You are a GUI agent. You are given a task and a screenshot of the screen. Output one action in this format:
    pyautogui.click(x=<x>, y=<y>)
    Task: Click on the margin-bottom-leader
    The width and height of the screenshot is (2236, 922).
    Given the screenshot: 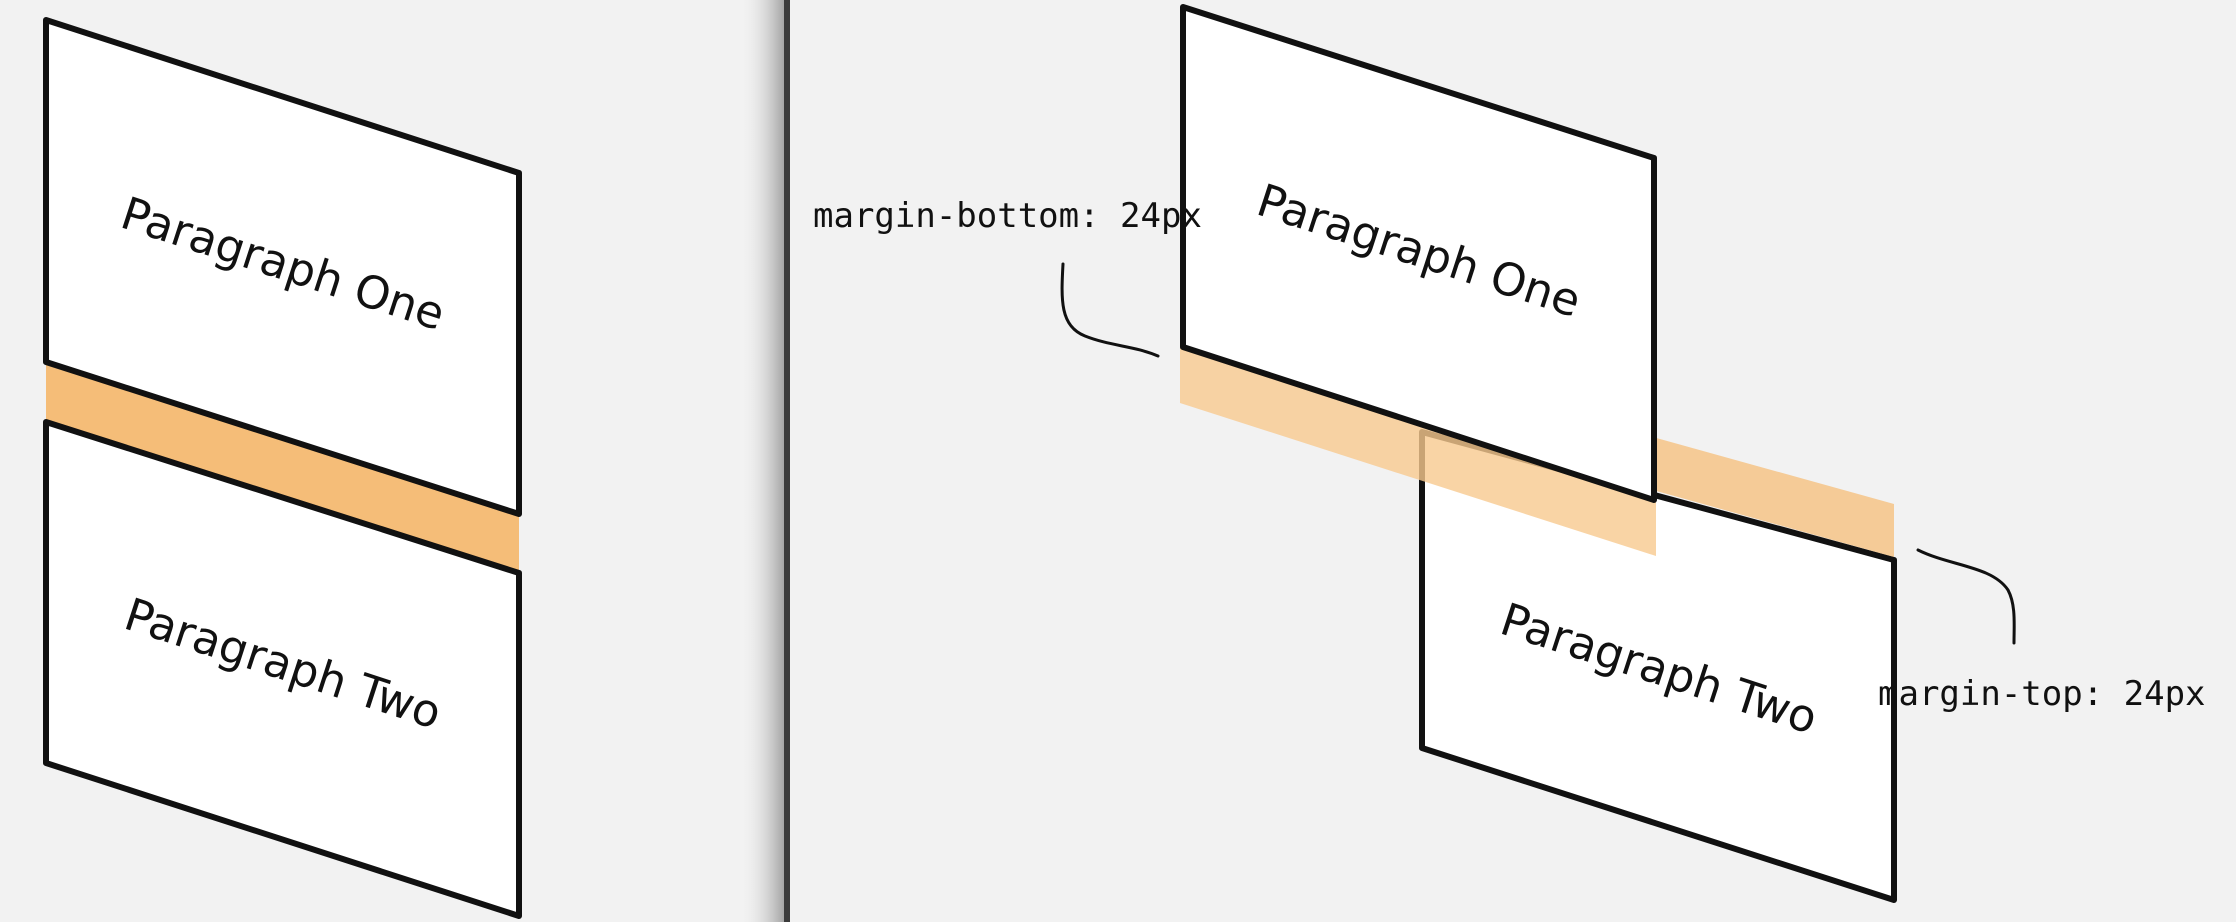 What is the action you would take?
    pyautogui.click(x=1110, y=310)
    